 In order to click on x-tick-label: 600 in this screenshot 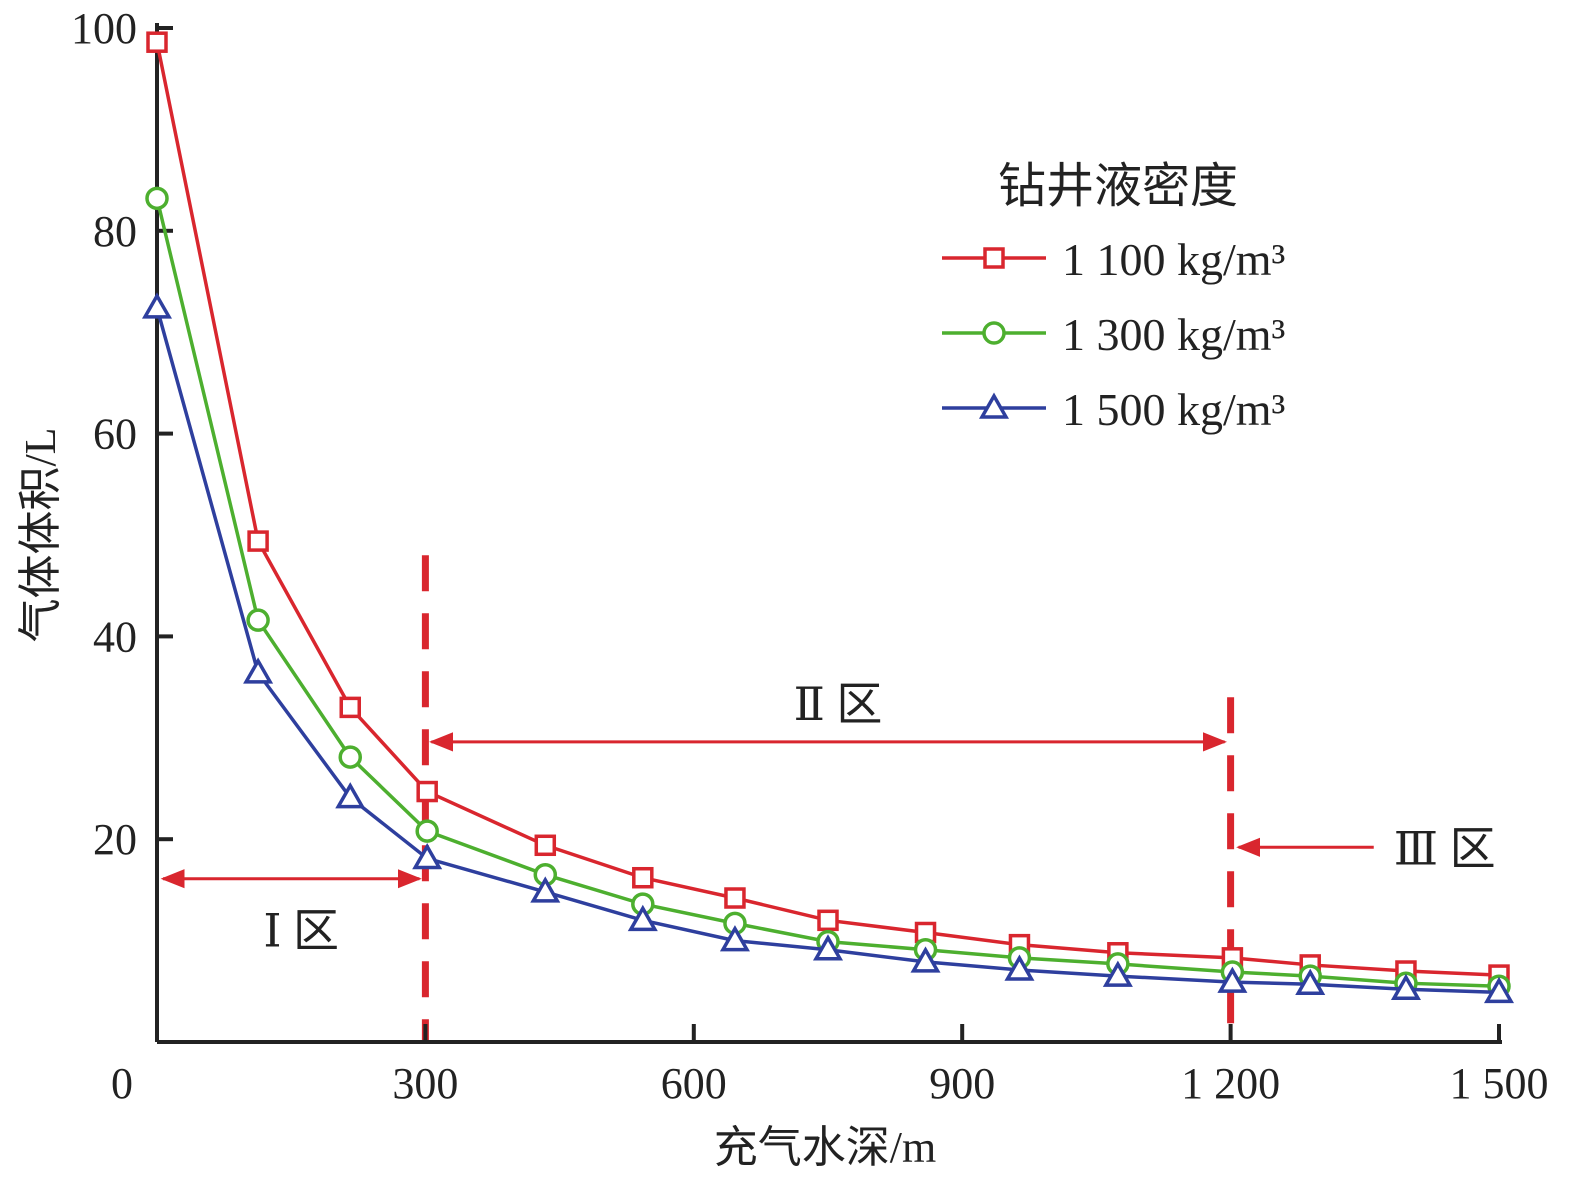, I will do `click(694, 1083)`.